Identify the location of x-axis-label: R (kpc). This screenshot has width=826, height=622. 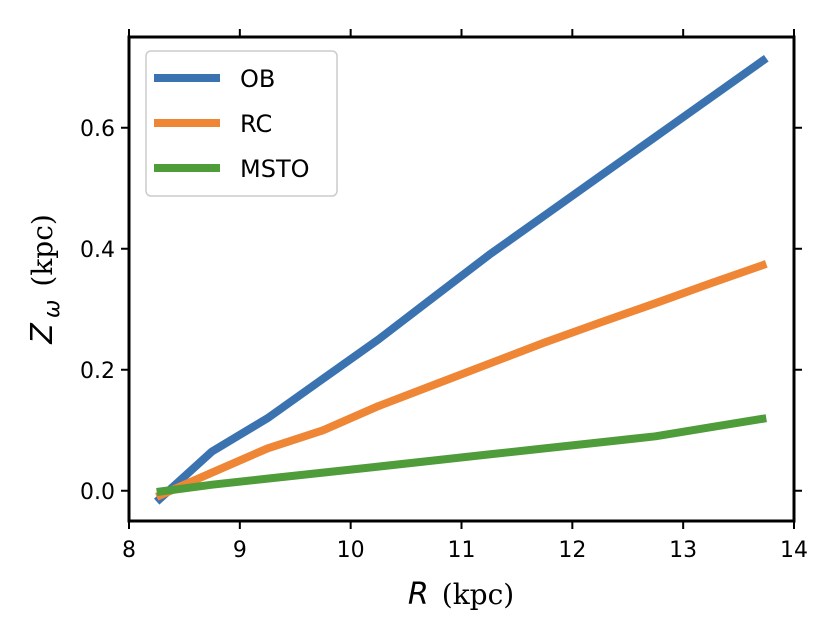
(461, 594).